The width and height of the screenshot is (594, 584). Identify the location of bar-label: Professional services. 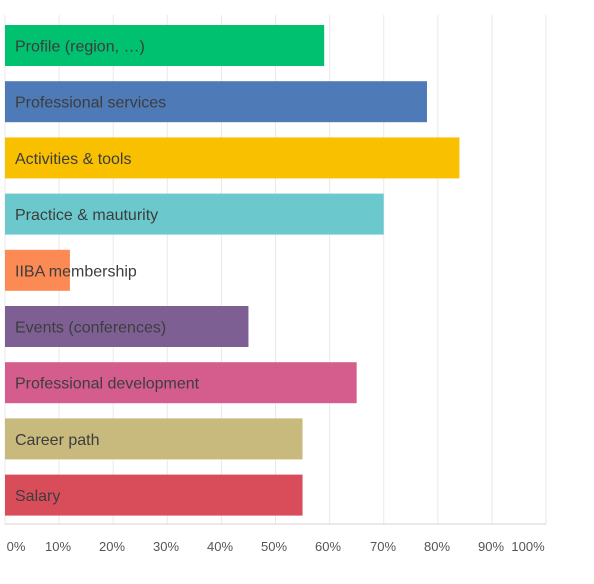
(90, 103).